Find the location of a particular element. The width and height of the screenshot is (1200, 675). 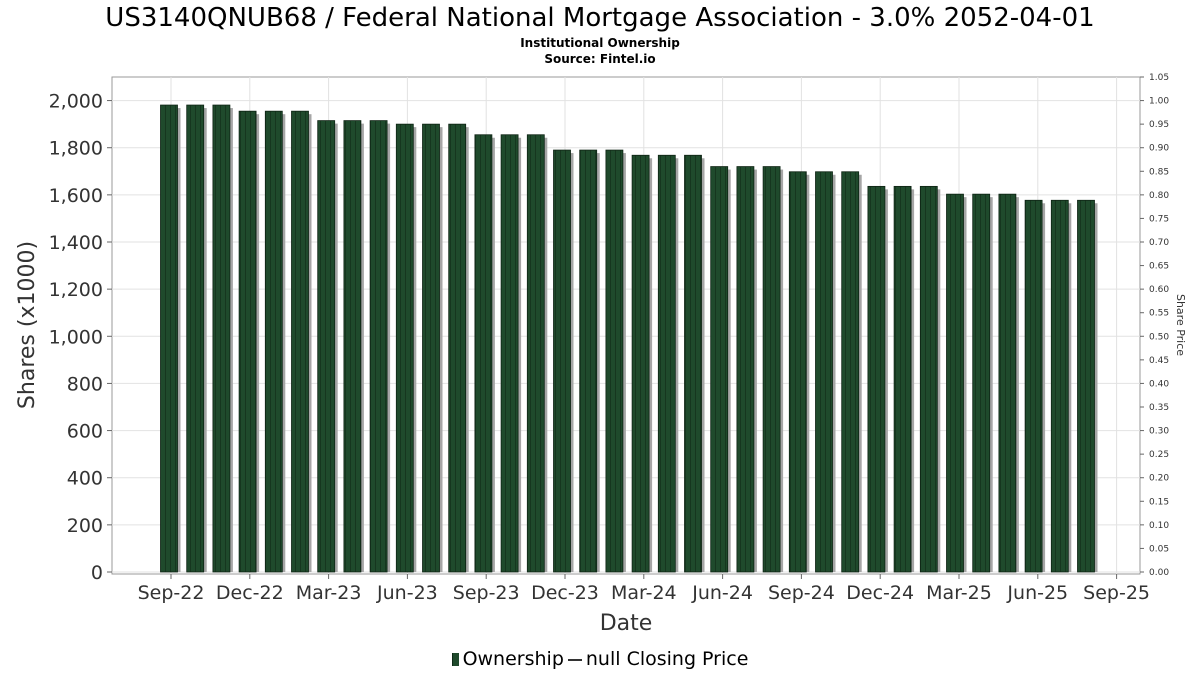

y2-tick-label: 0.20 is located at coordinates (1159, 479).